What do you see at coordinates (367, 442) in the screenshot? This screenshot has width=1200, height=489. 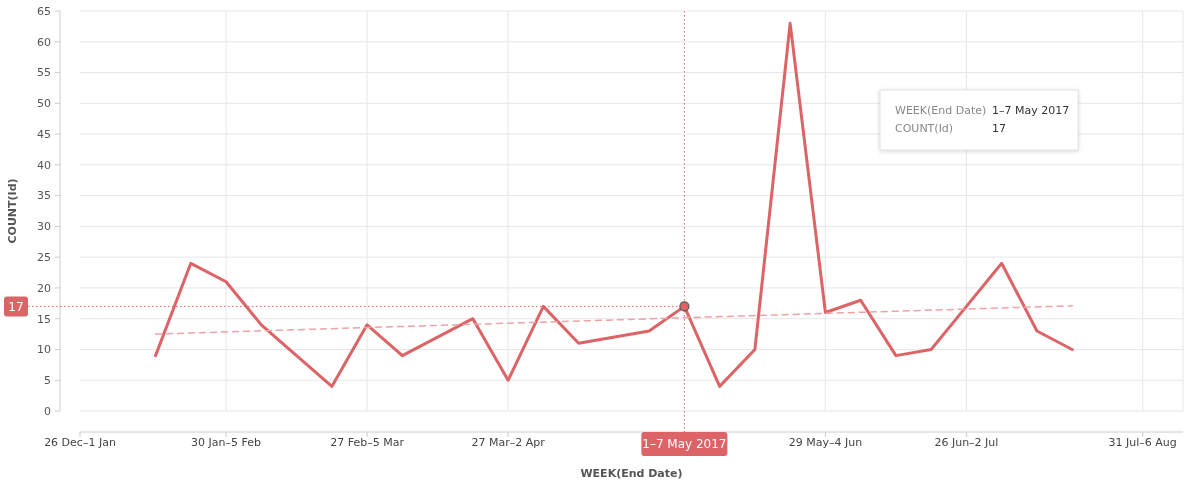 I see `x-tick-label: 27 Feb–5 Mar` at bounding box center [367, 442].